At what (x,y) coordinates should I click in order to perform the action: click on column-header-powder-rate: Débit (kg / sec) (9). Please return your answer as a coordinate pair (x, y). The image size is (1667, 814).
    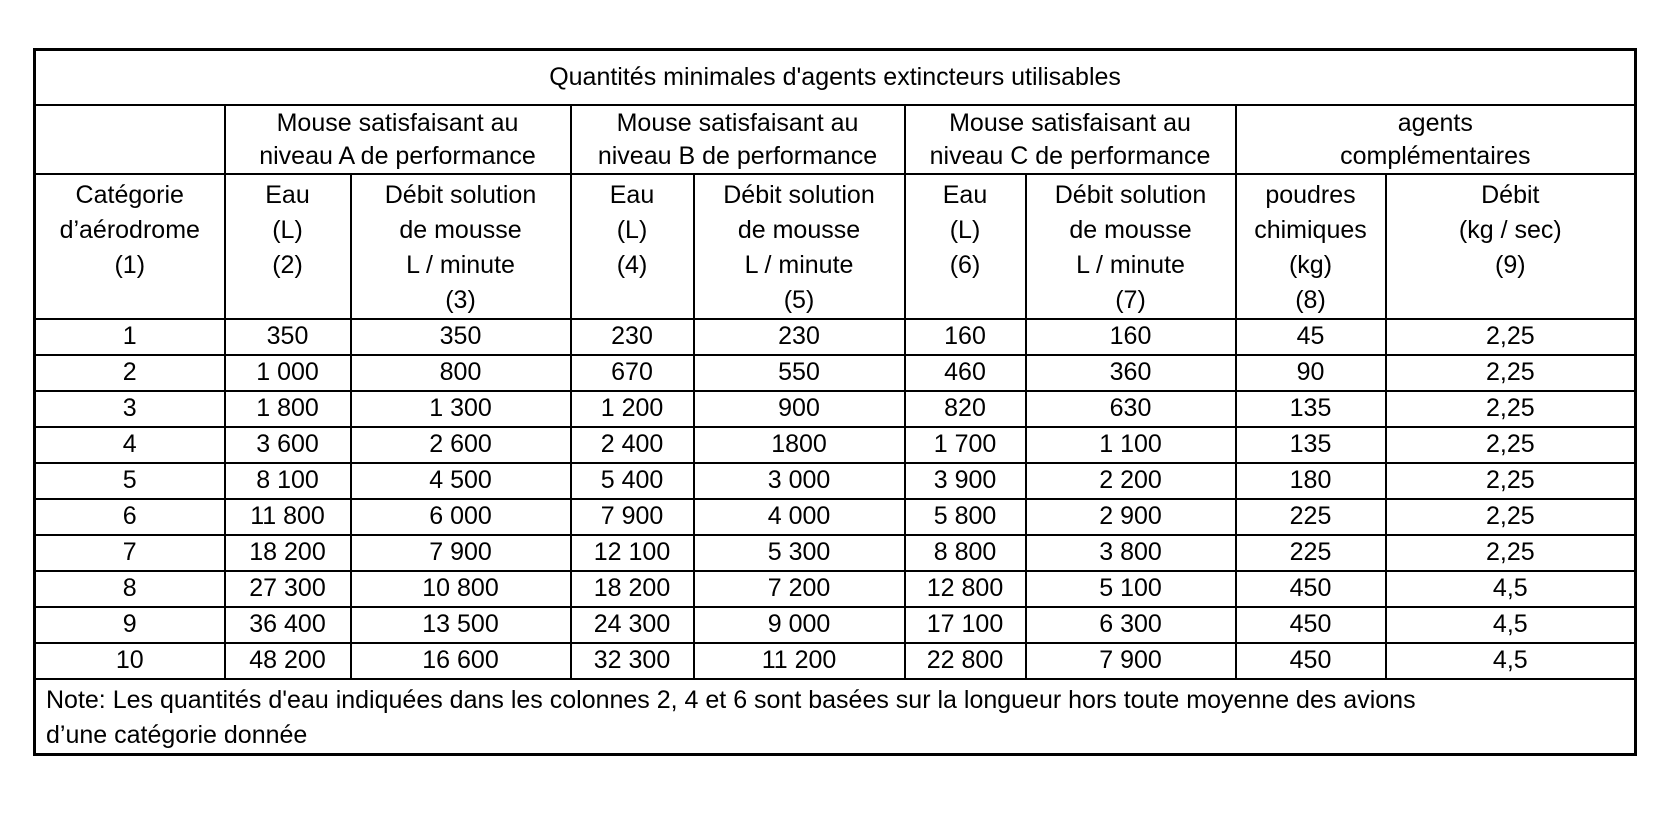
    Looking at the image, I should click on (1510, 246).